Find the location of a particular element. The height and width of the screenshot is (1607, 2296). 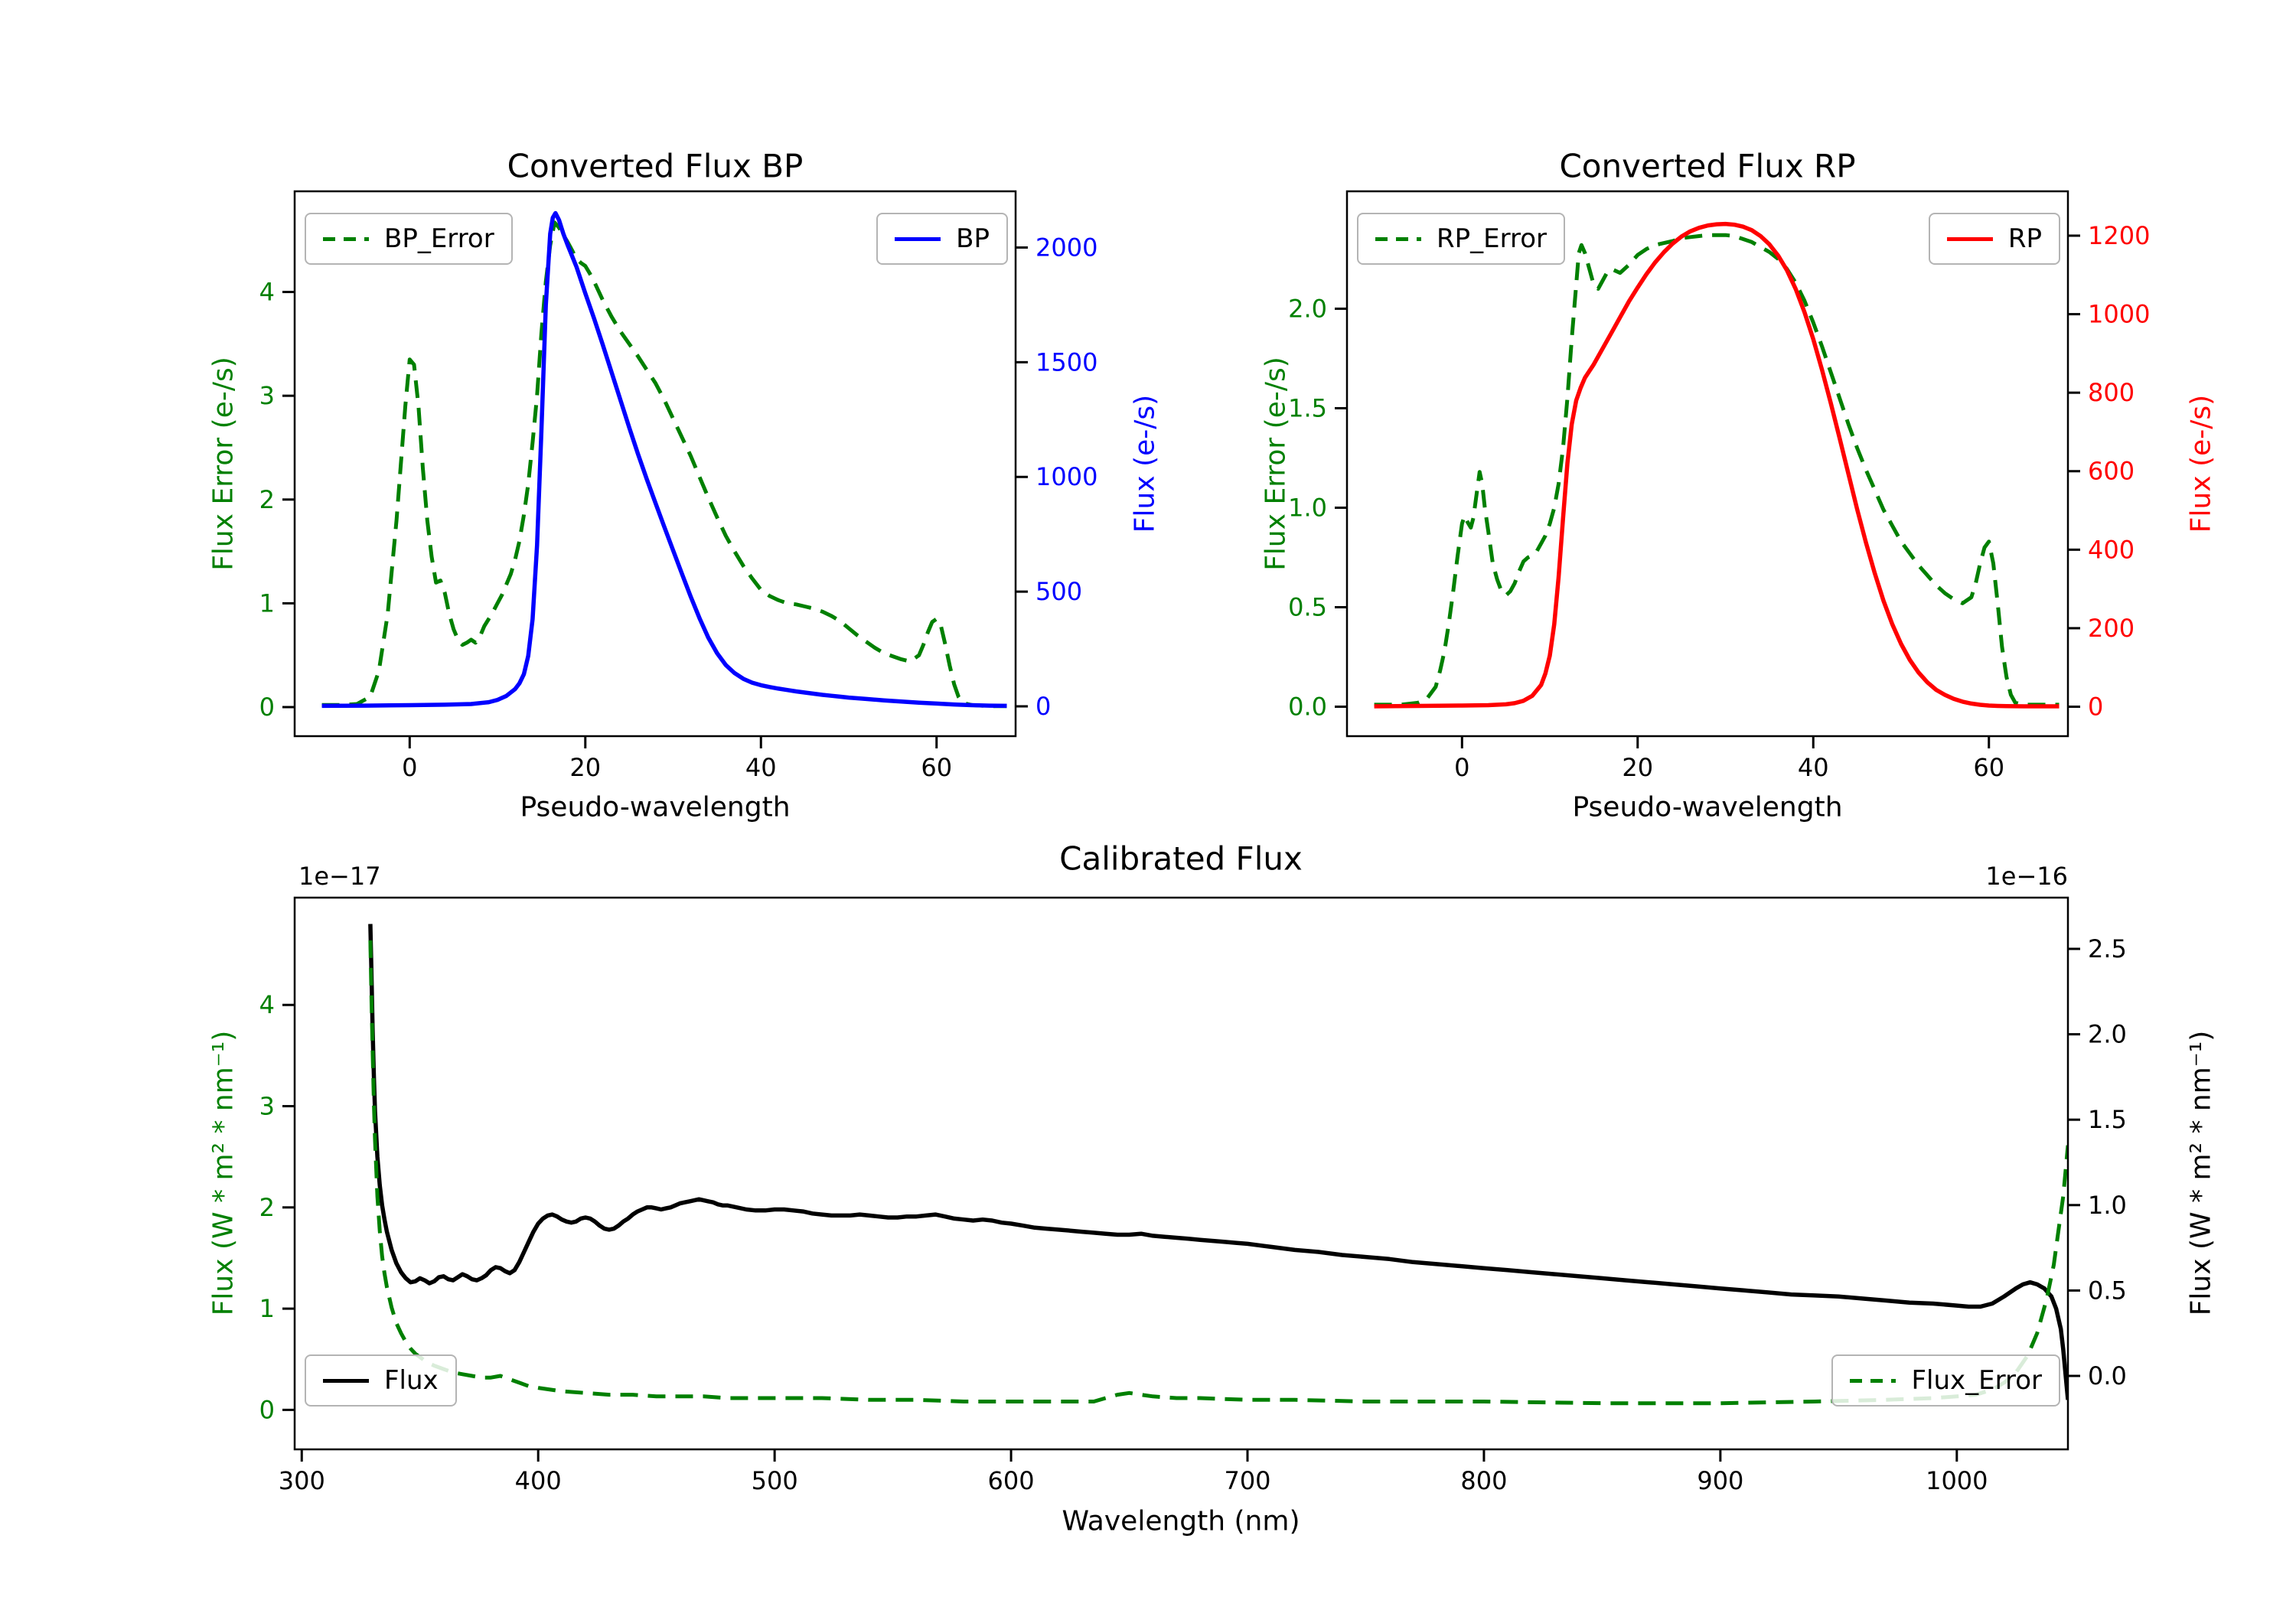

svg-text: 1200 is located at coordinates (2119, 235).